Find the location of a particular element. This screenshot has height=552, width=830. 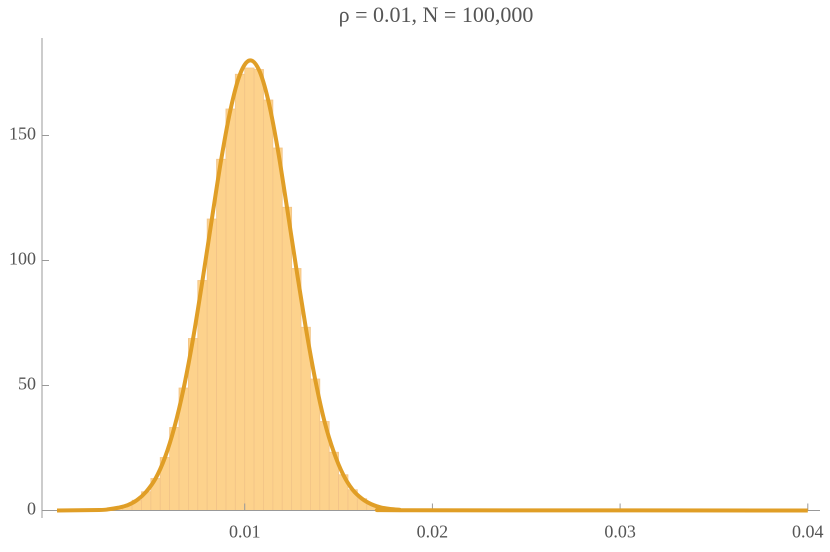

y-tick-label: 50 is located at coordinates (27, 384).